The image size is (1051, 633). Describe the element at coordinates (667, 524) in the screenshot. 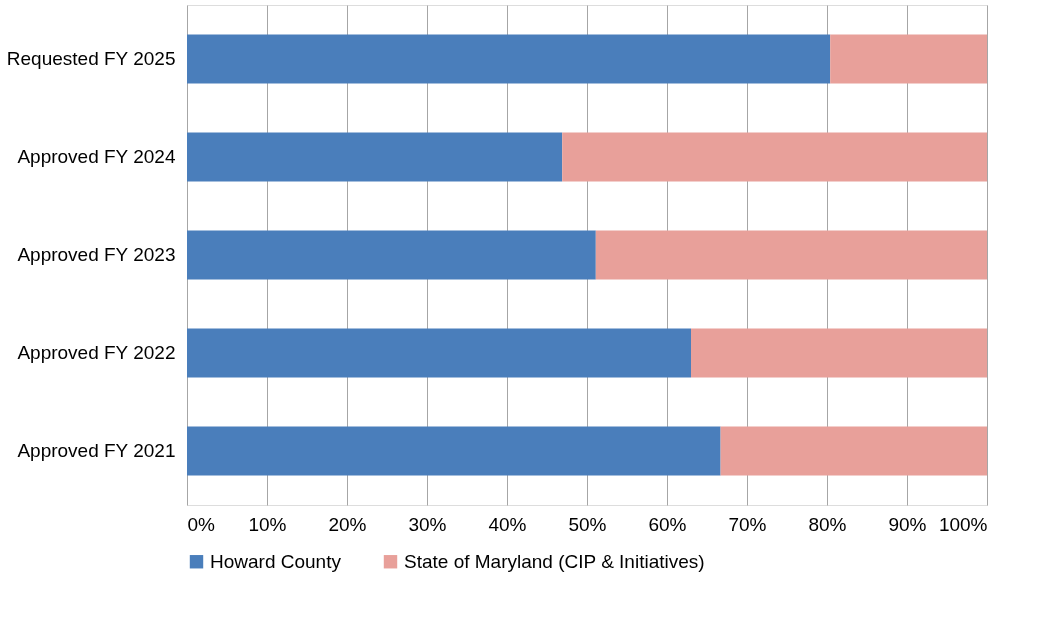

I see `x-tick-label: 60%` at that location.